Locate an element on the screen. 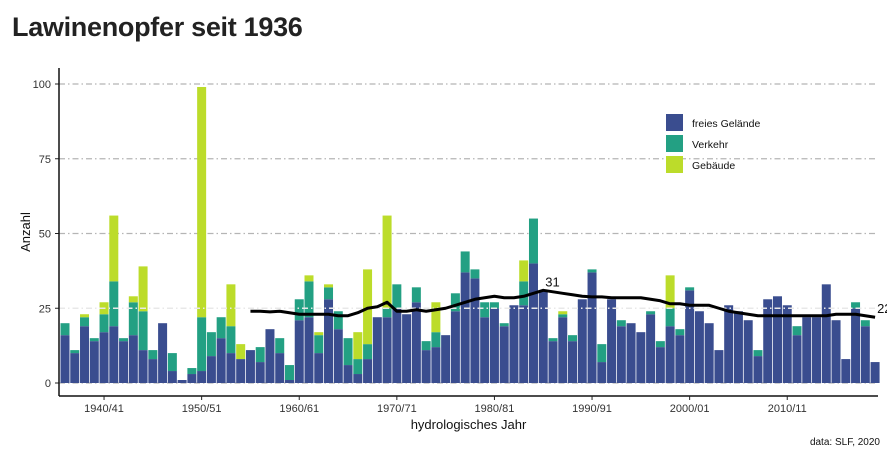 This screenshot has width=887, height=456. legend-label: Verkehr is located at coordinates (710, 145).